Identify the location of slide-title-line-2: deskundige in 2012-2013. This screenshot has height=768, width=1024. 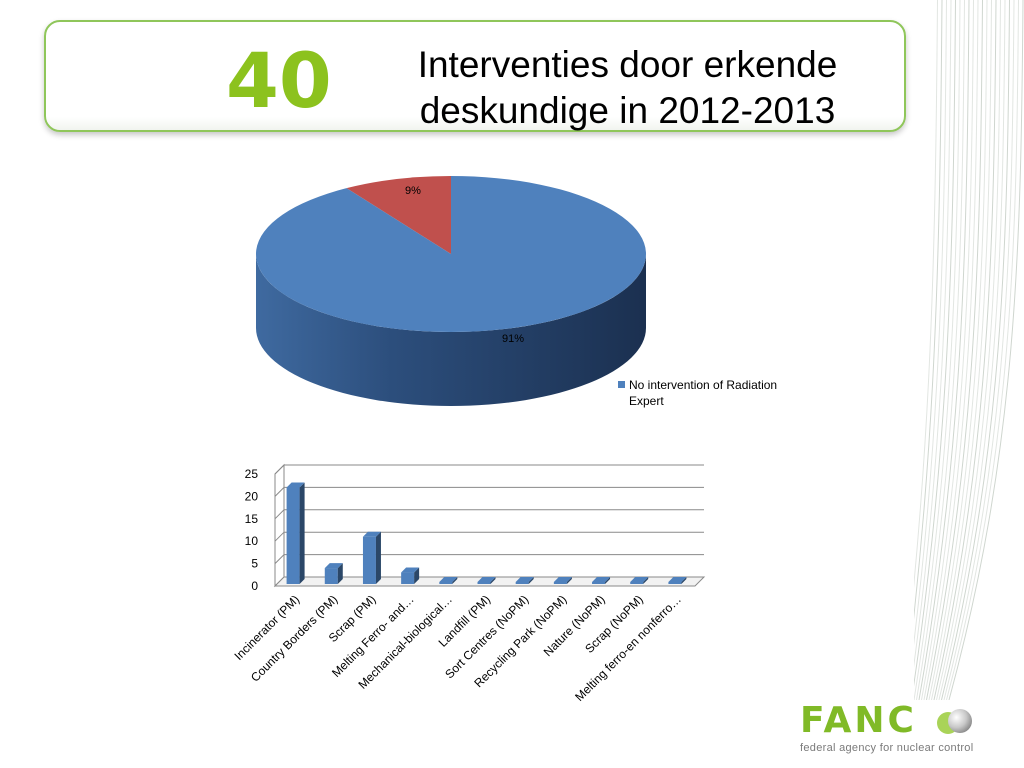
(627, 110).